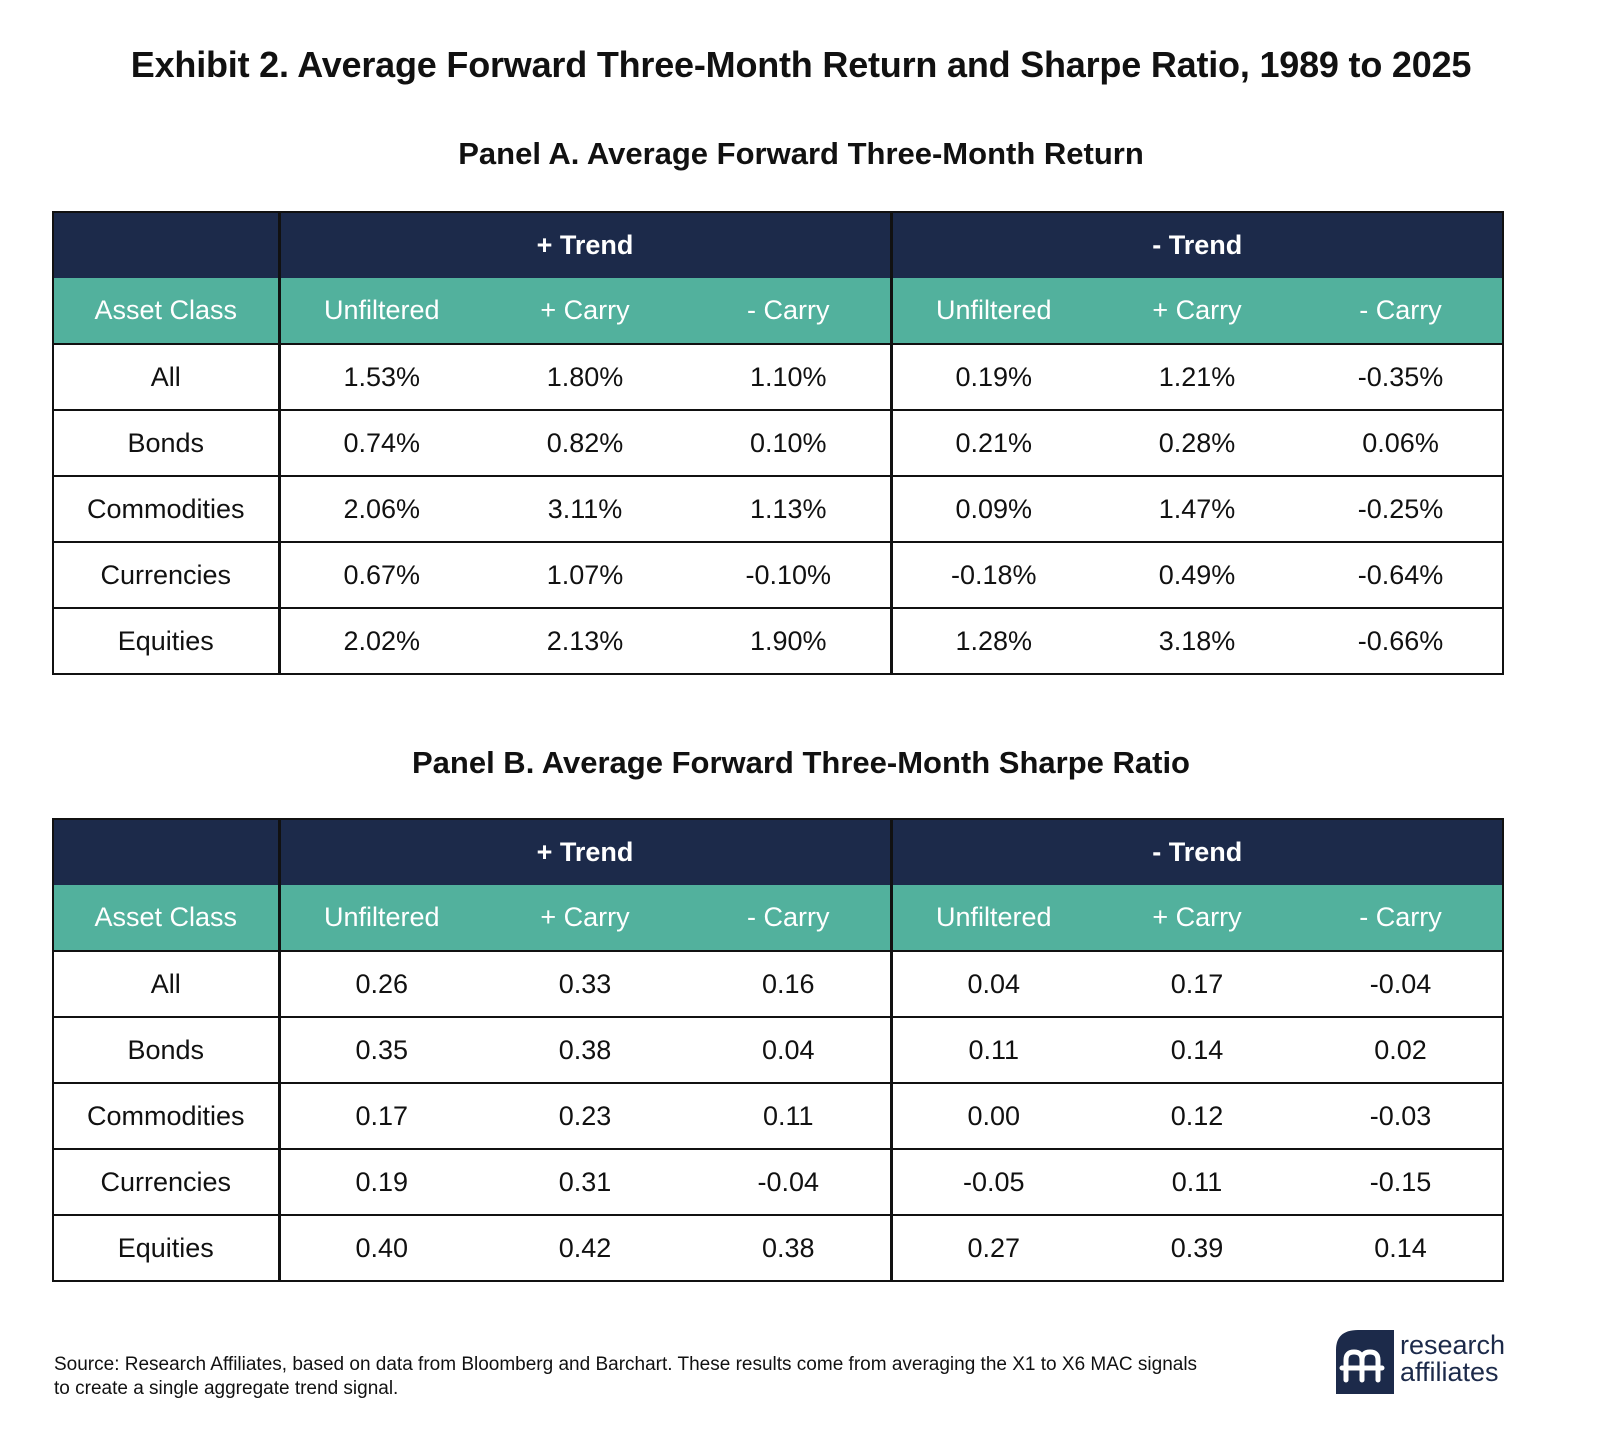 This screenshot has height=1434, width=1602. I want to click on logo-line-2: affiliates, so click(1449, 1372).